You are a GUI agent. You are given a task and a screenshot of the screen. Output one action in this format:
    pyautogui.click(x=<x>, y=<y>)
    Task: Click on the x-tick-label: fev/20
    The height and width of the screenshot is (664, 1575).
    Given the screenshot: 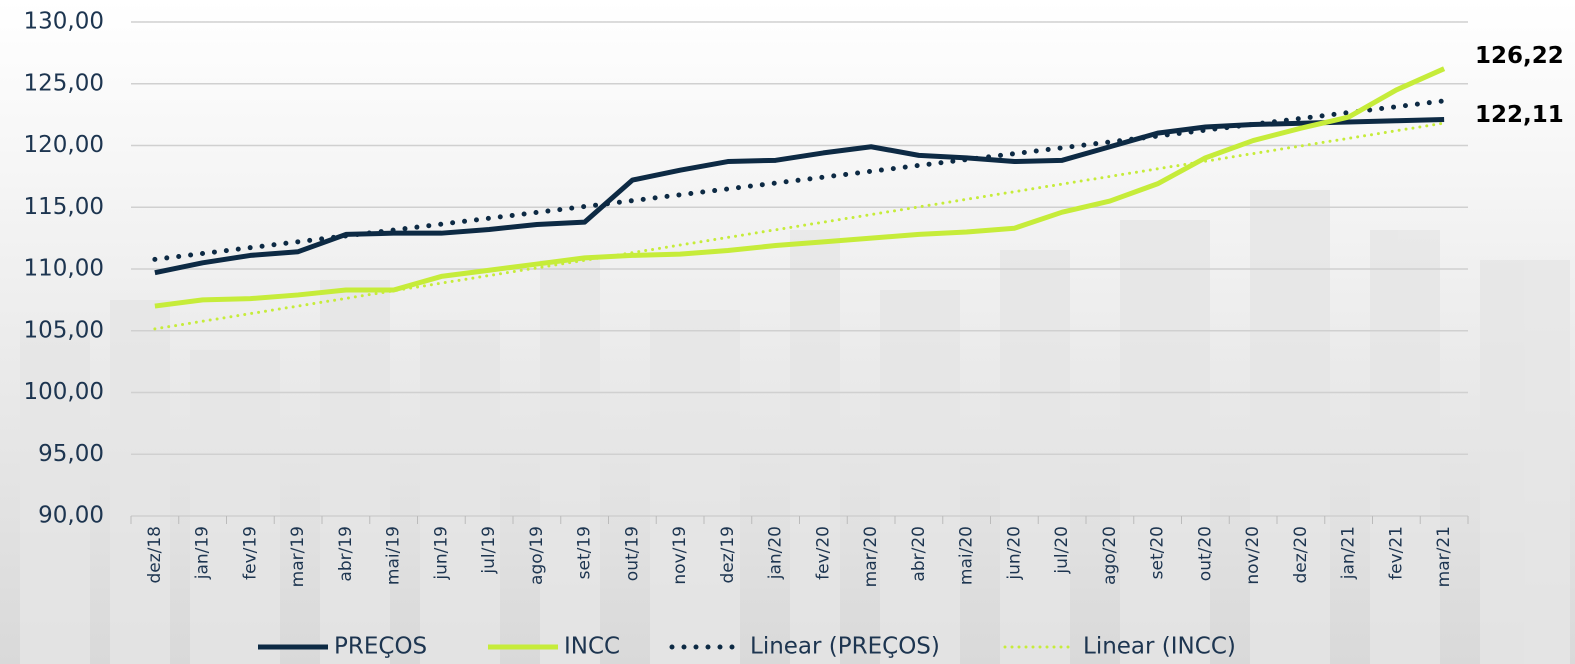 What is the action you would take?
    pyautogui.click(x=823, y=553)
    